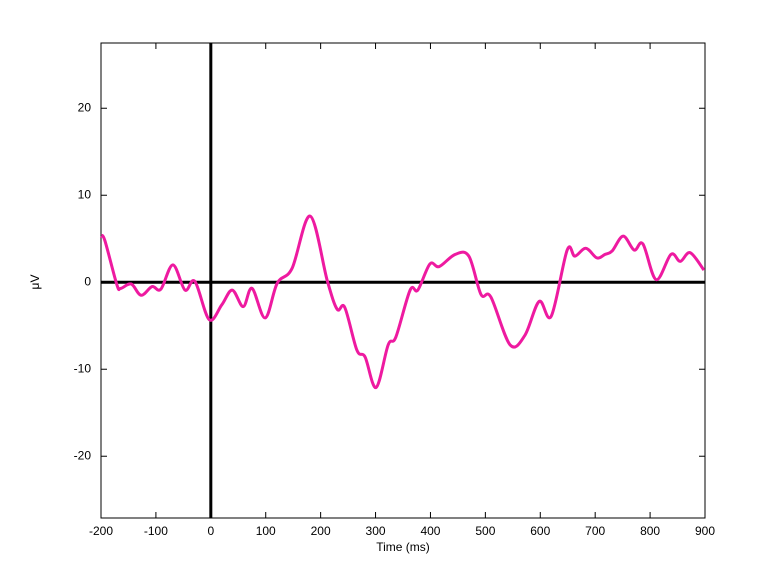  What do you see at coordinates (321, 531) in the screenshot?
I see `x-tick-label: 200` at bounding box center [321, 531].